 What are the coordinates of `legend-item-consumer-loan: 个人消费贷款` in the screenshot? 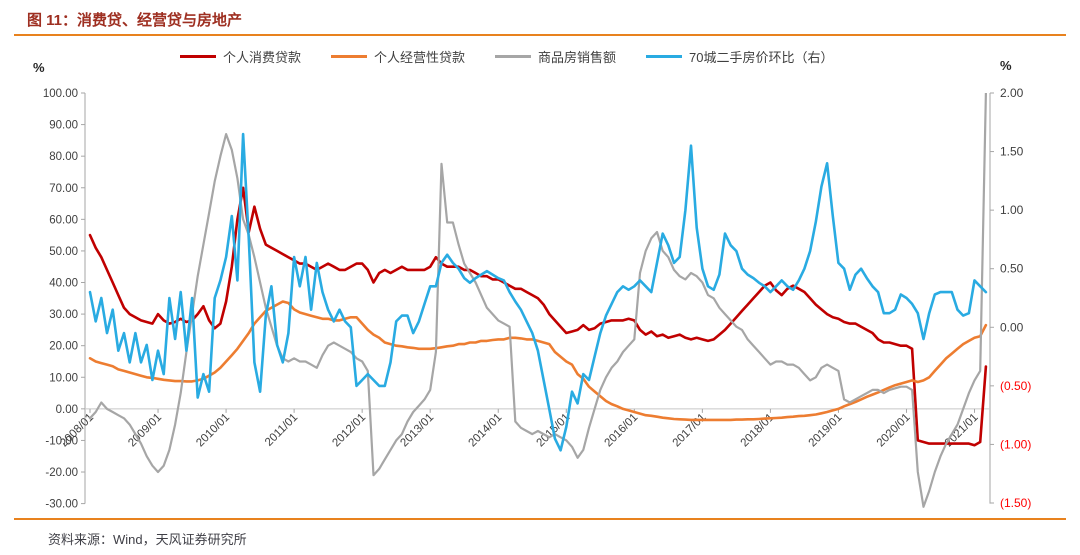 It's located at (240, 56).